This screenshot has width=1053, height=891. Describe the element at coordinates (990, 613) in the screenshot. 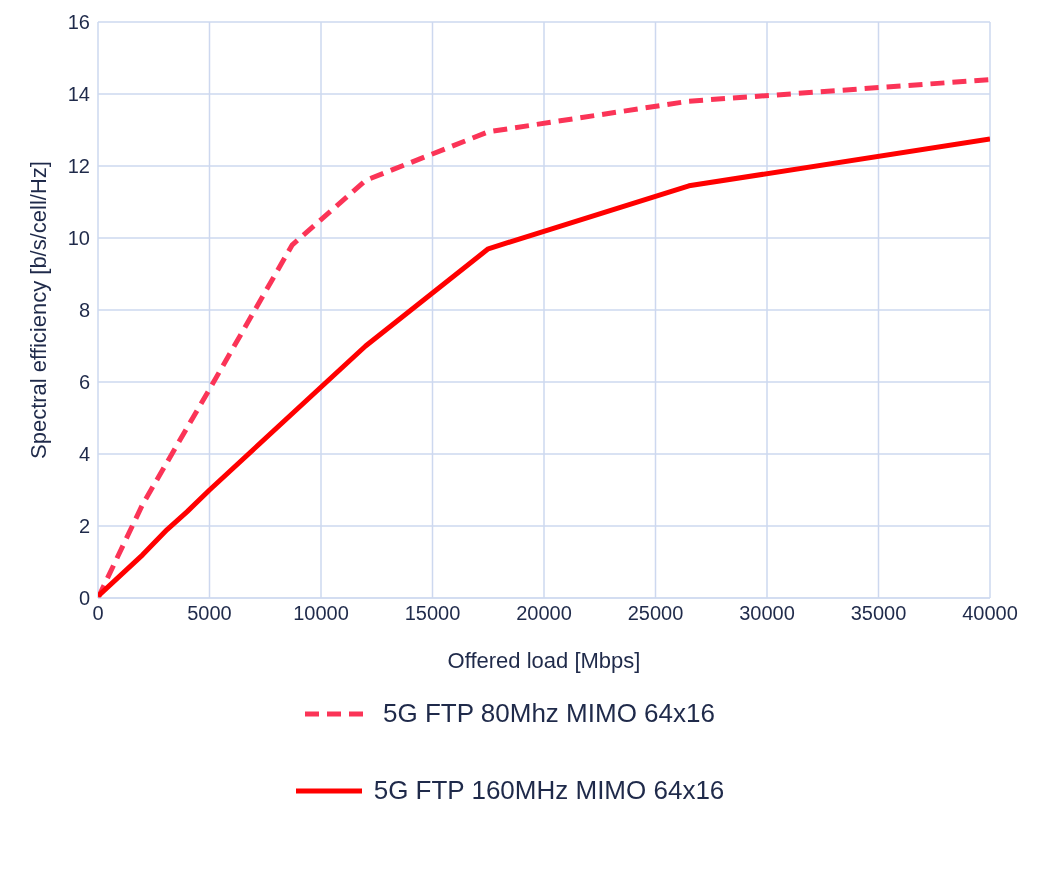

I see `x-tick-label: 40000` at that location.